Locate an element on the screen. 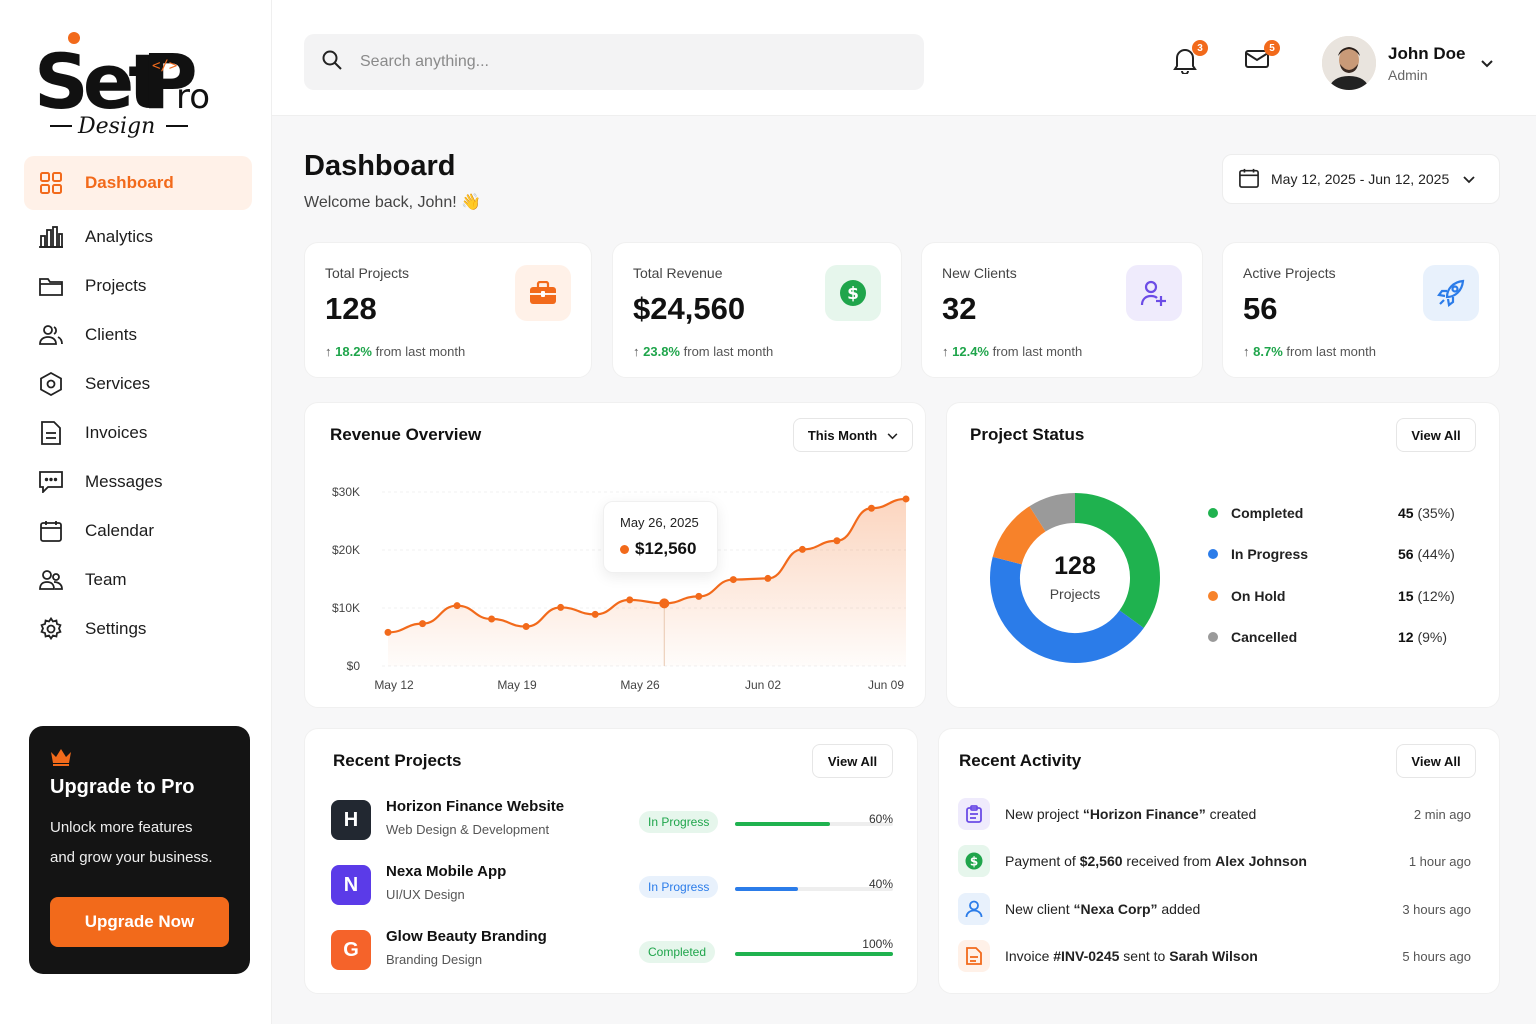 The image size is (1536, 1024). stat-card-new-clients: New Clients 32 ↑ 12.4% from last month is located at coordinates (1062, 310).